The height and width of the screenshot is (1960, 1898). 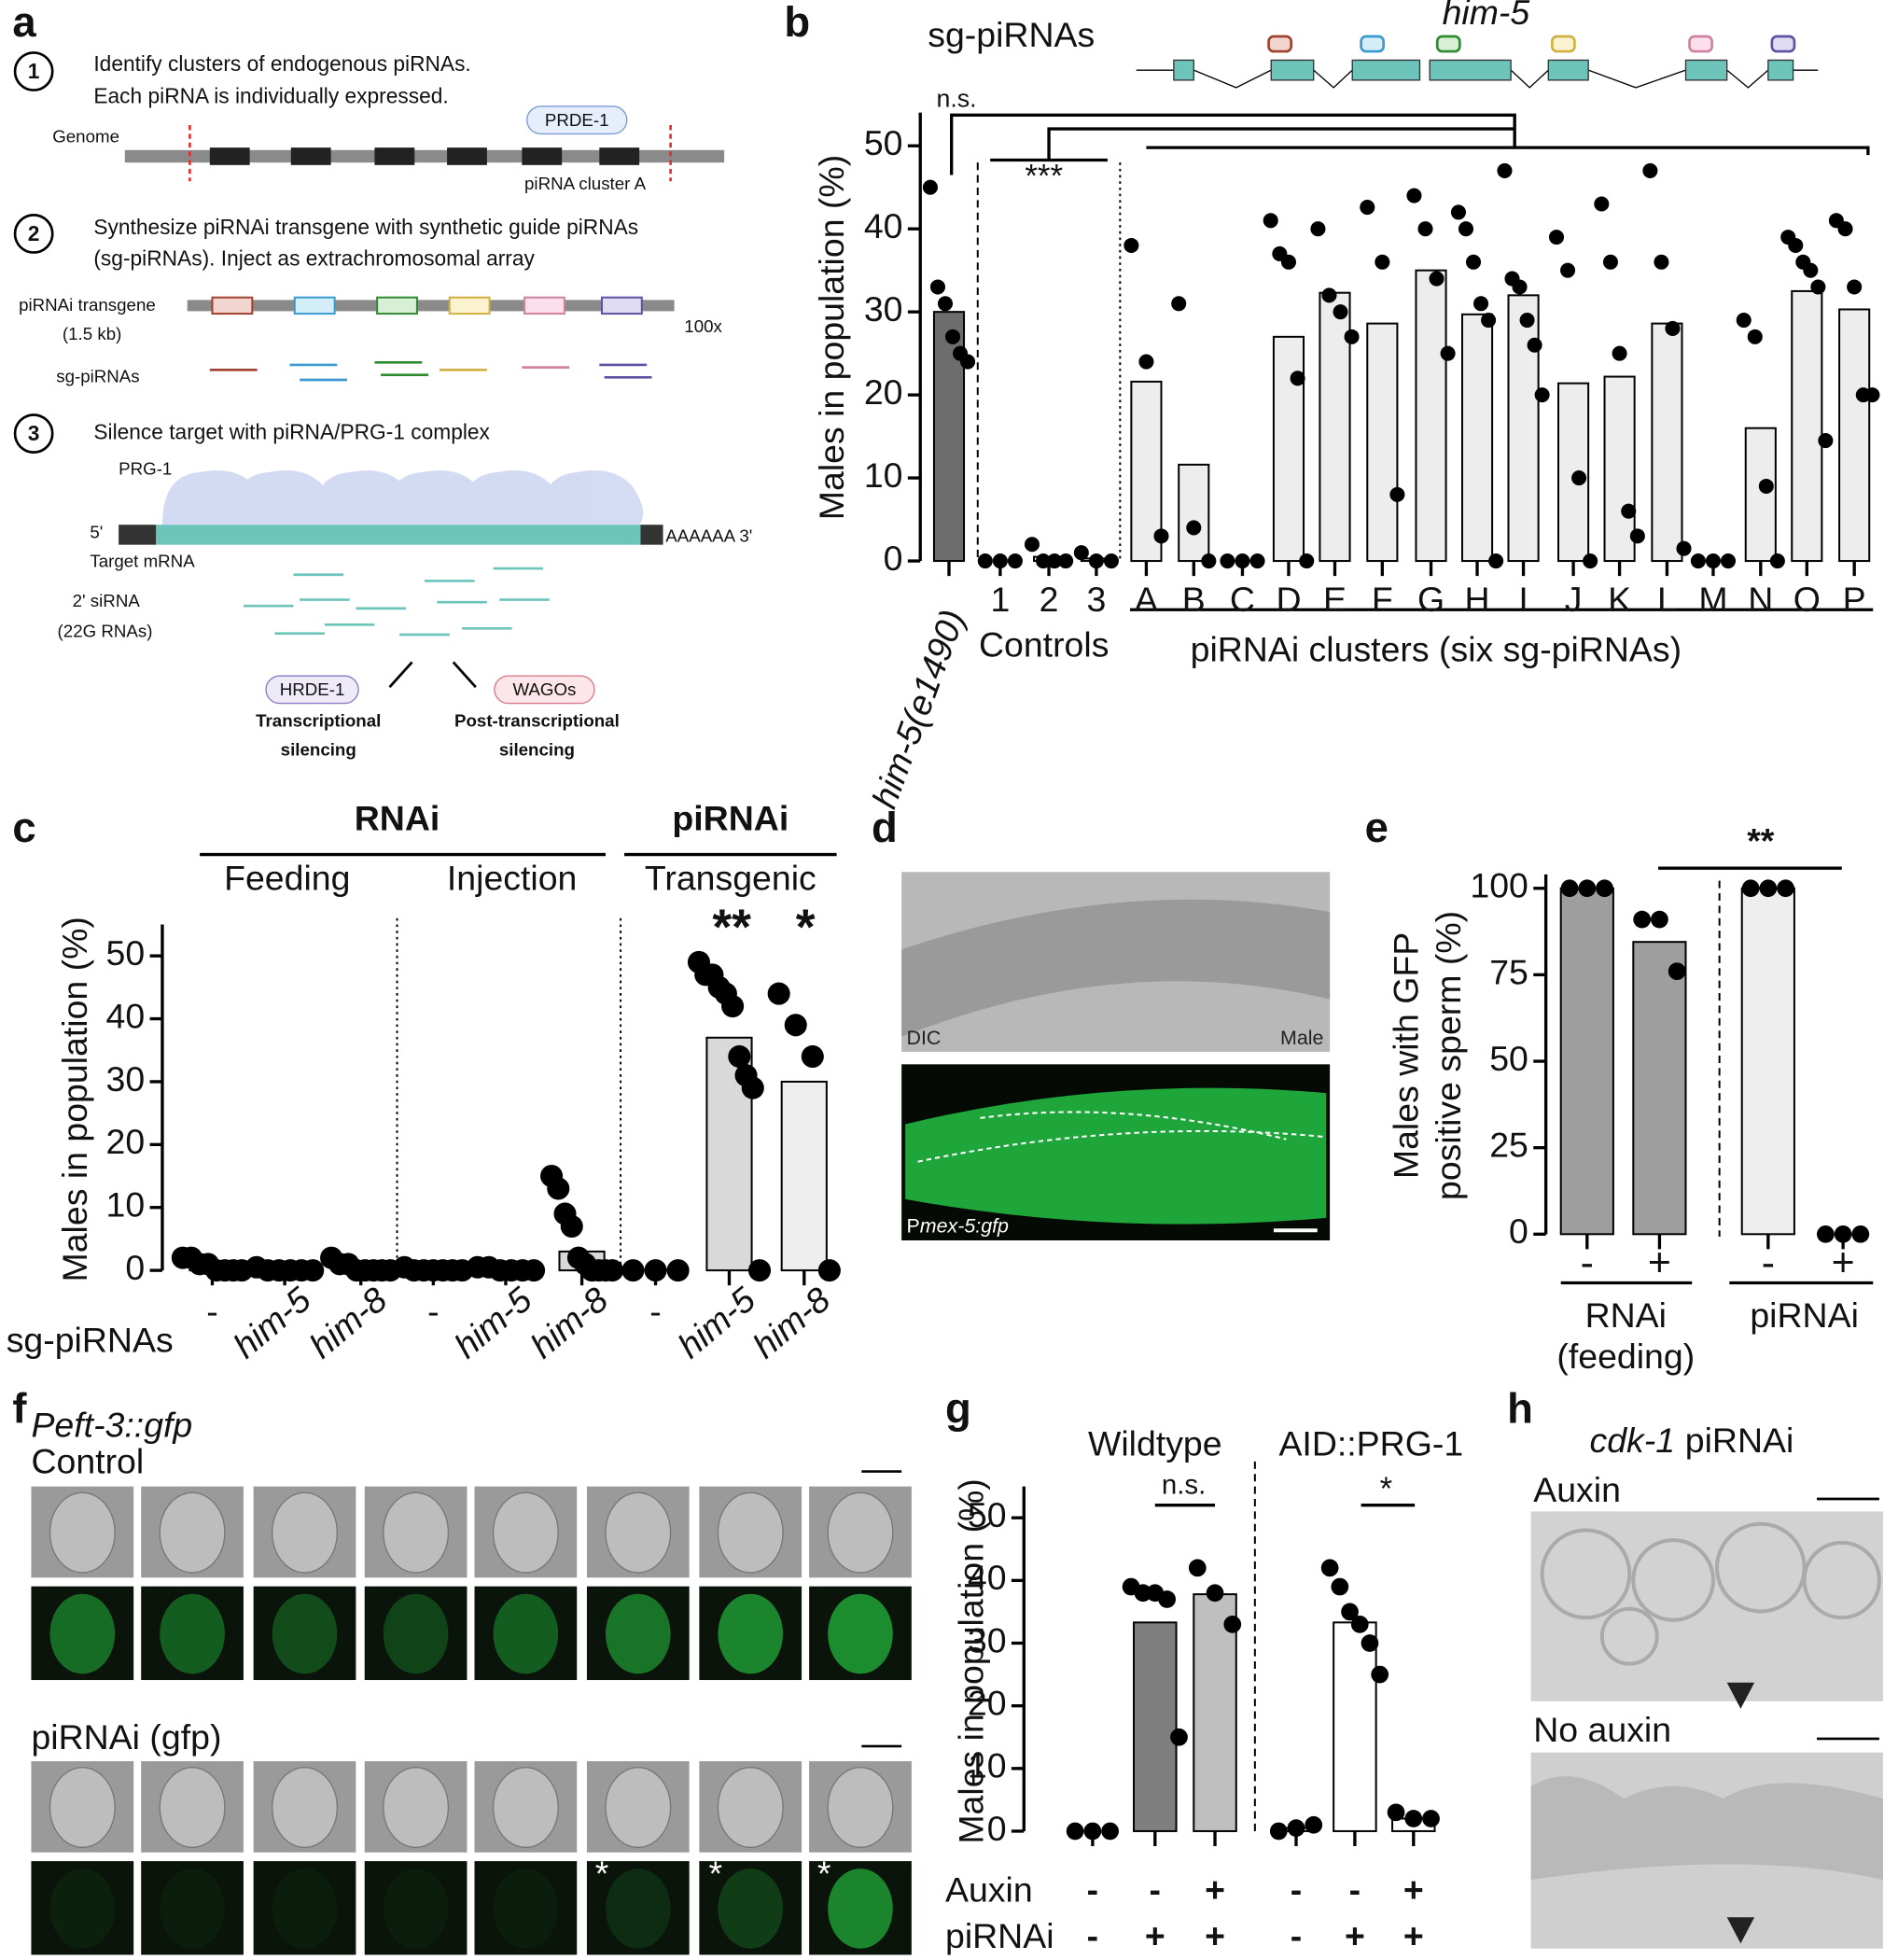 What do you see at coordinates (1382, 599) in the screenshot?
I see `x-tick-label: F` at bounding box center [1382, 599].